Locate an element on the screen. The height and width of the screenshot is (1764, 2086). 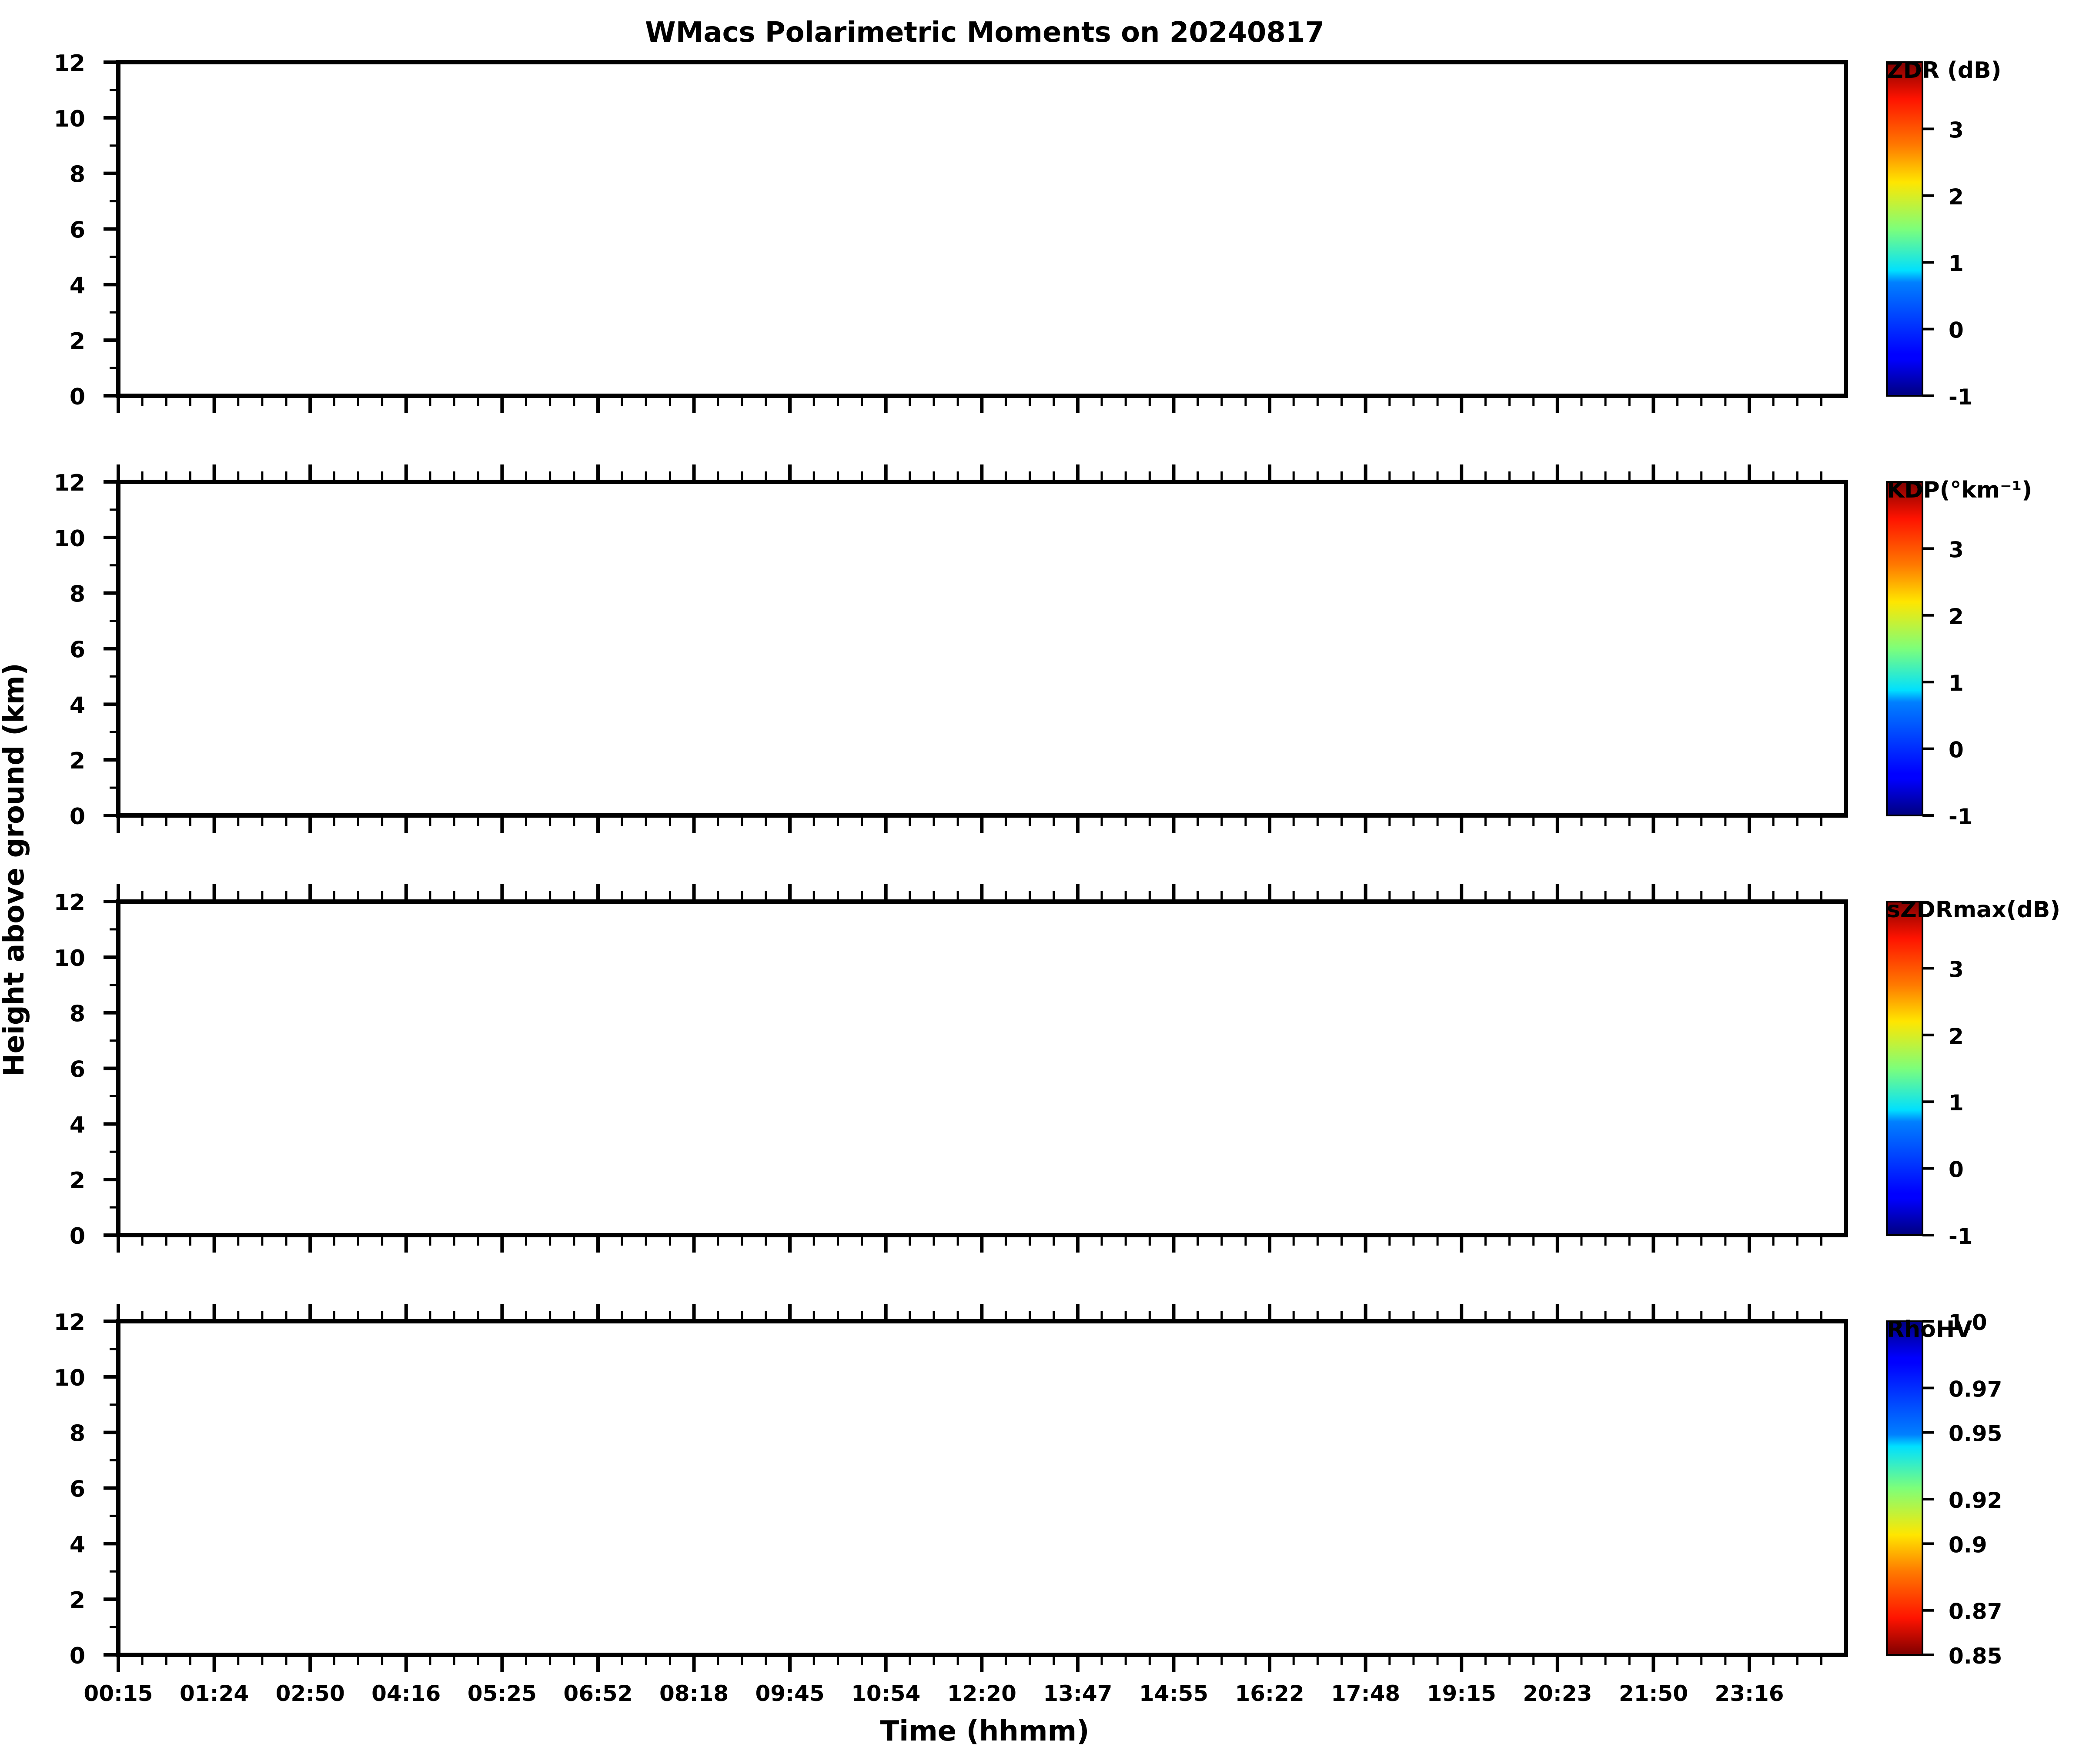
y-axis-label: Height above ground (km) is located at coordinates (15, 870).